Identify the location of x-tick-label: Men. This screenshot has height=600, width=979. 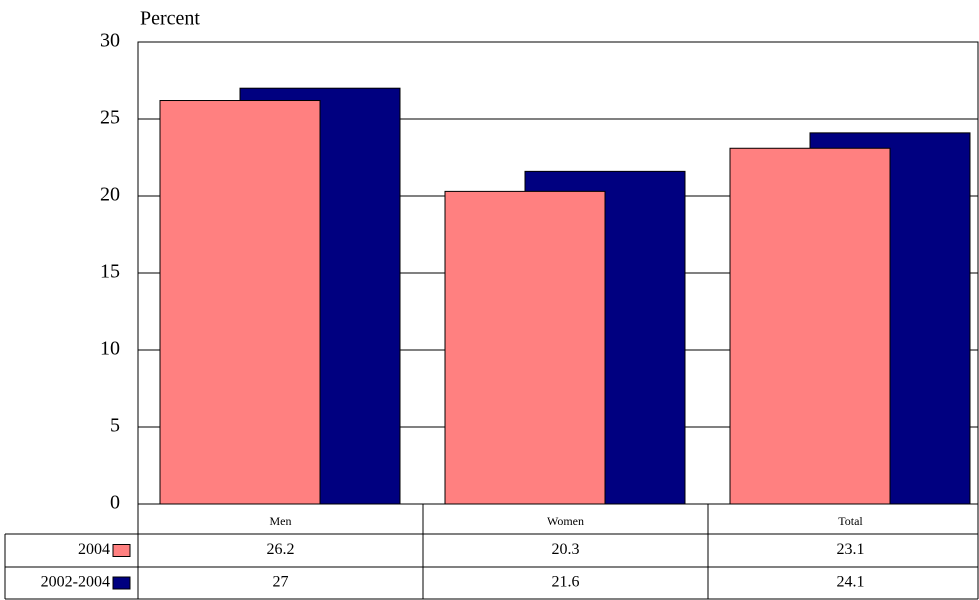
(281, 521).